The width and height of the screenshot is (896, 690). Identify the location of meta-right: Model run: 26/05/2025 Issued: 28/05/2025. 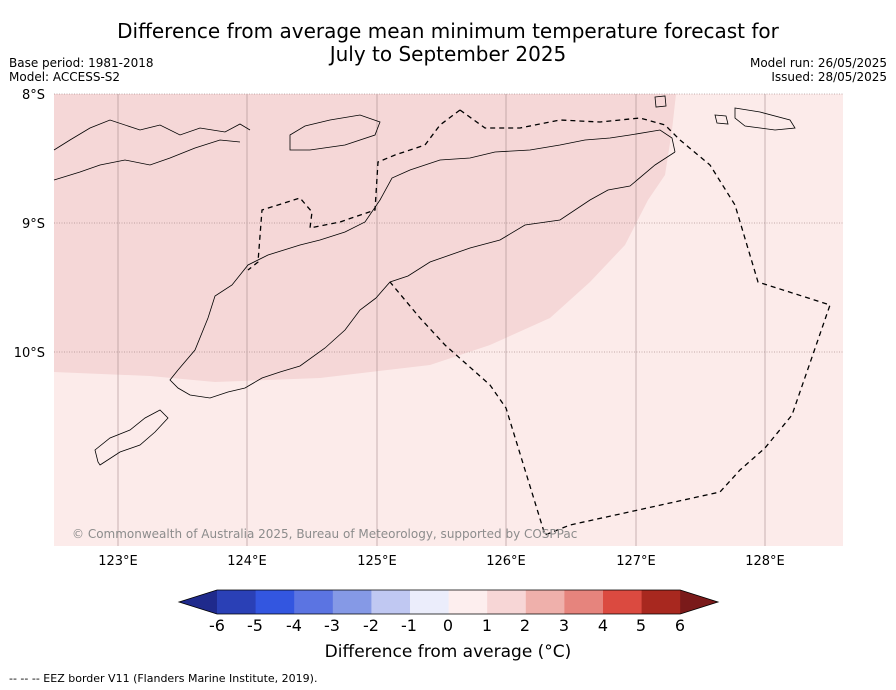
(818, 70).